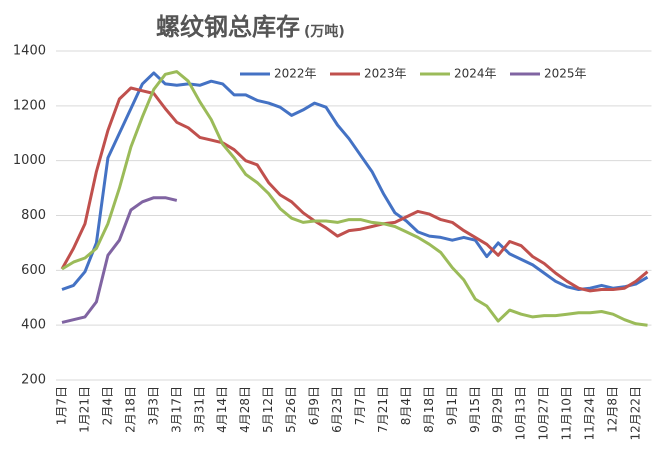 The width and height of the screenshot is (664, 461). I want to click on x-tick-label: 10月27日, so click(544, 413).